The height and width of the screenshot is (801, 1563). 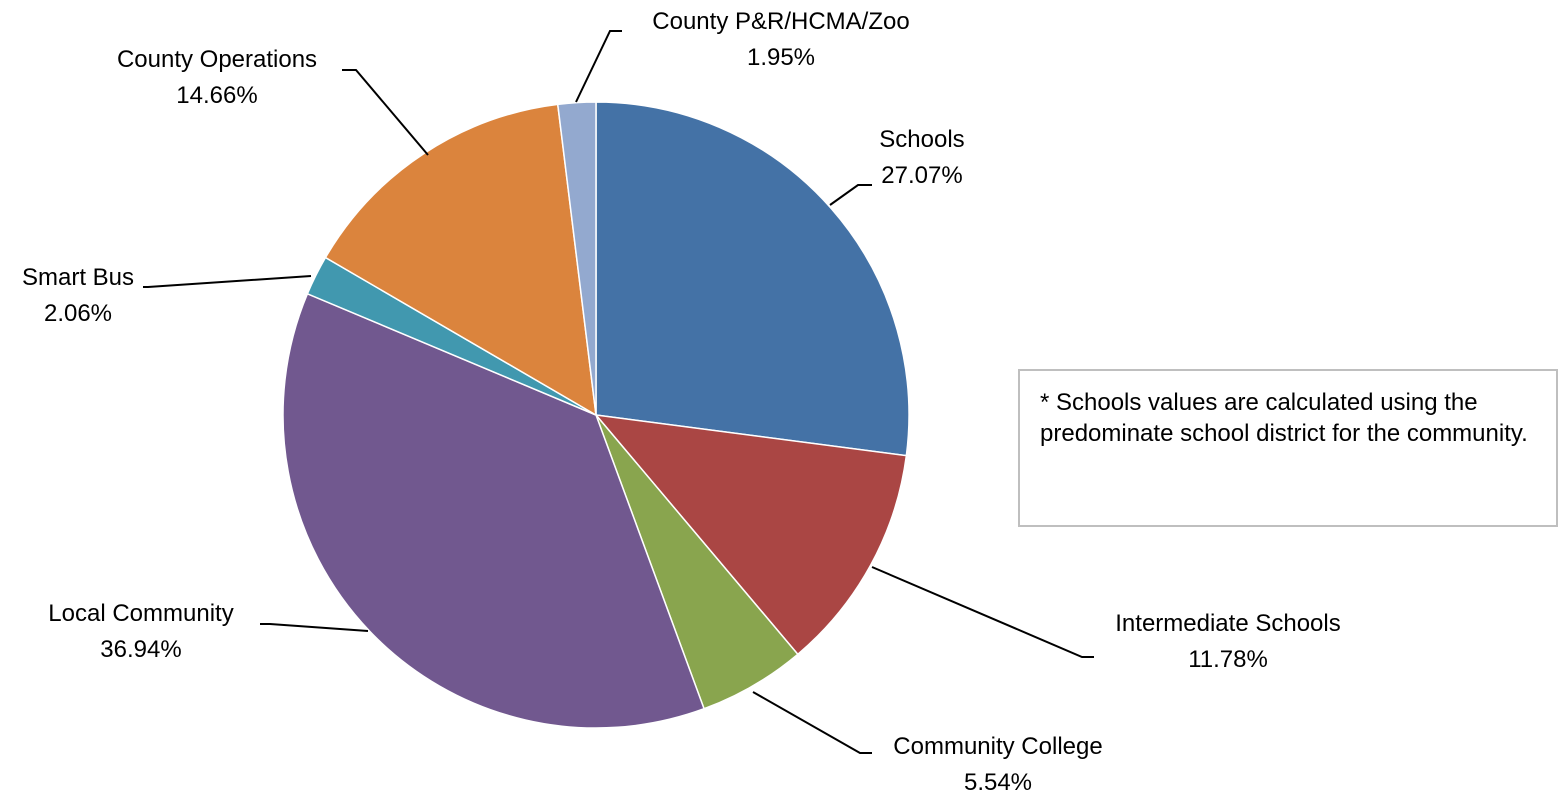 What do you see at coordinates (997, 746) in the screenshot?
I see `slice-label-community-college: Community College` at bounding box center [997, 746].